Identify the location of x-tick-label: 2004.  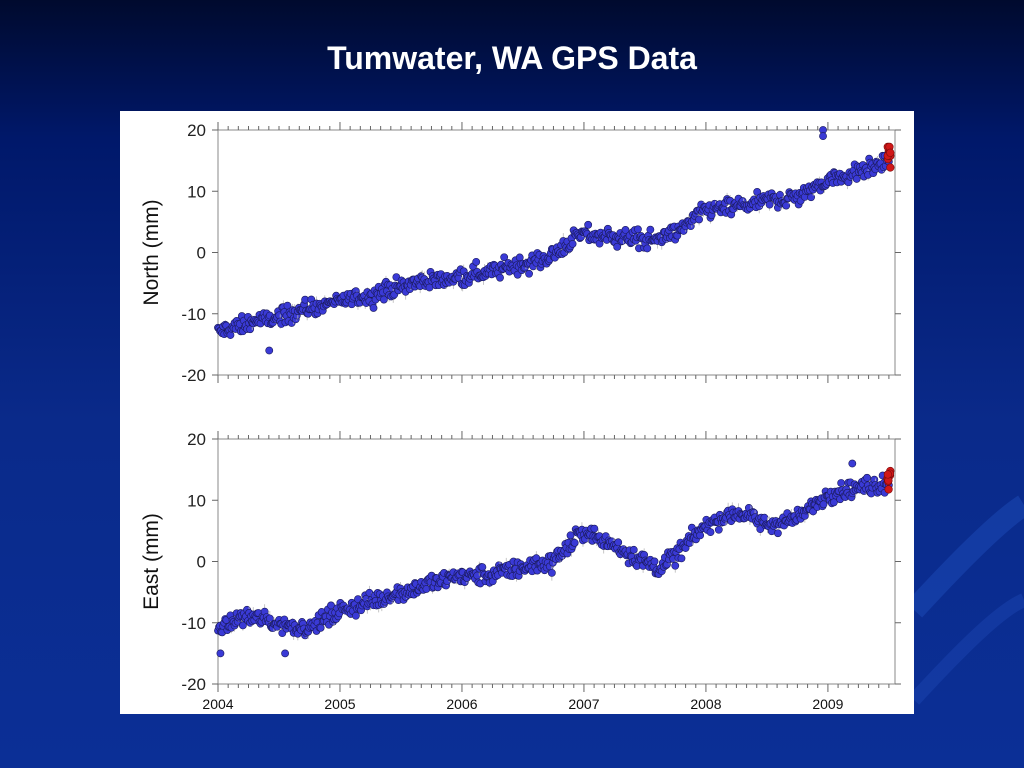
(217, 704).